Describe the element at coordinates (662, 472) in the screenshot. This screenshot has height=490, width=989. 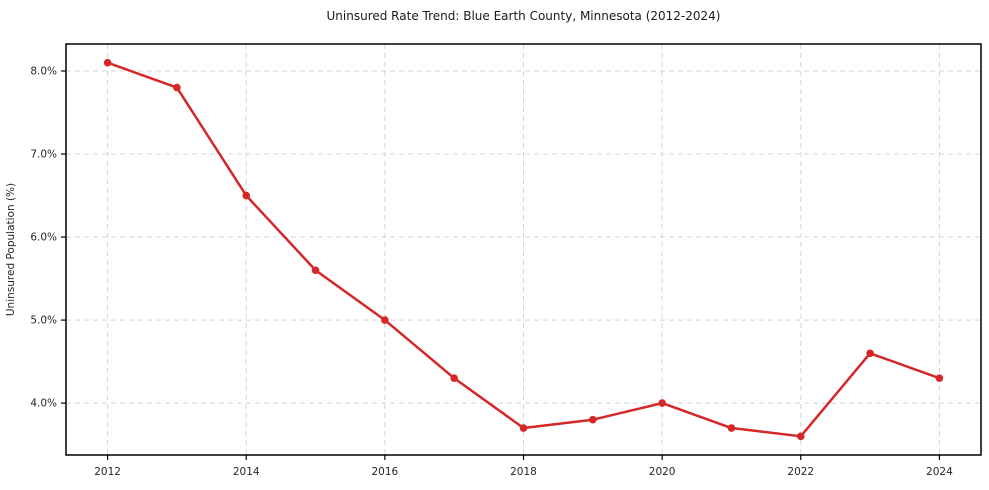
I see `x-tick-label: 2020` at that location.